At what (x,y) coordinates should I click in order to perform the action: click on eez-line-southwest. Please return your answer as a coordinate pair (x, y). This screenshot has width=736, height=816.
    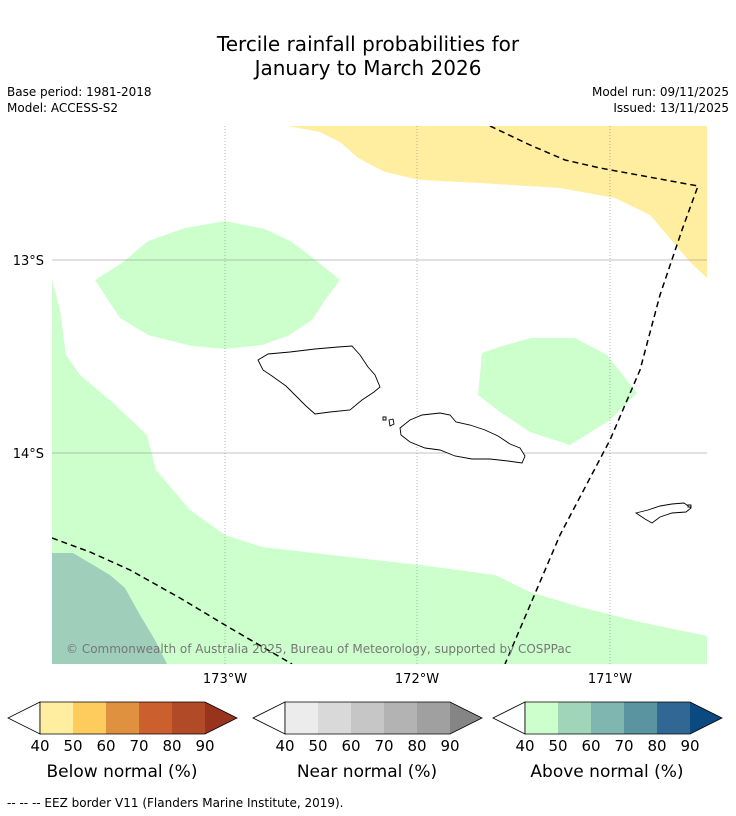
    Looking at the image, I should click on (172, 600).